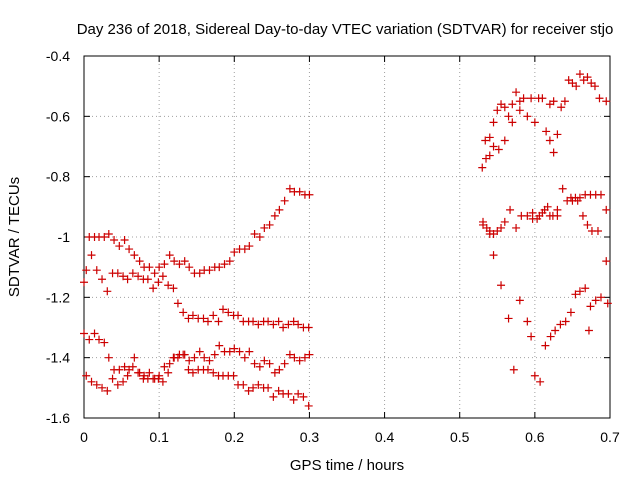  What do you see at coordinates (535, 437) in the screenshot?
I see `x-tick-label: 0.6` at bounding box center [535, 437].